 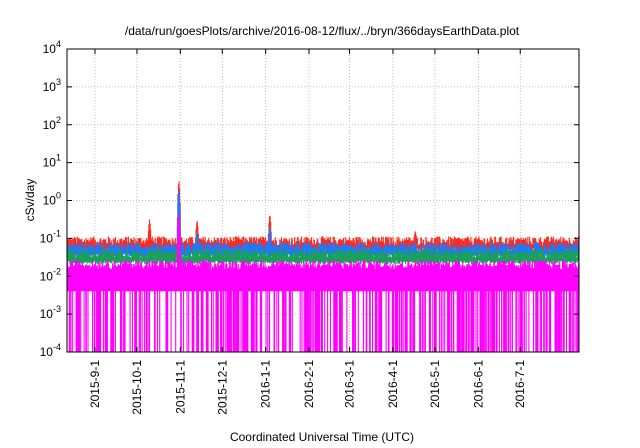 What do you see at coordinates (309, 384) in the screenshot?
I see `x-tick-label: 2016-2-1` at bounding box center [309, 384].